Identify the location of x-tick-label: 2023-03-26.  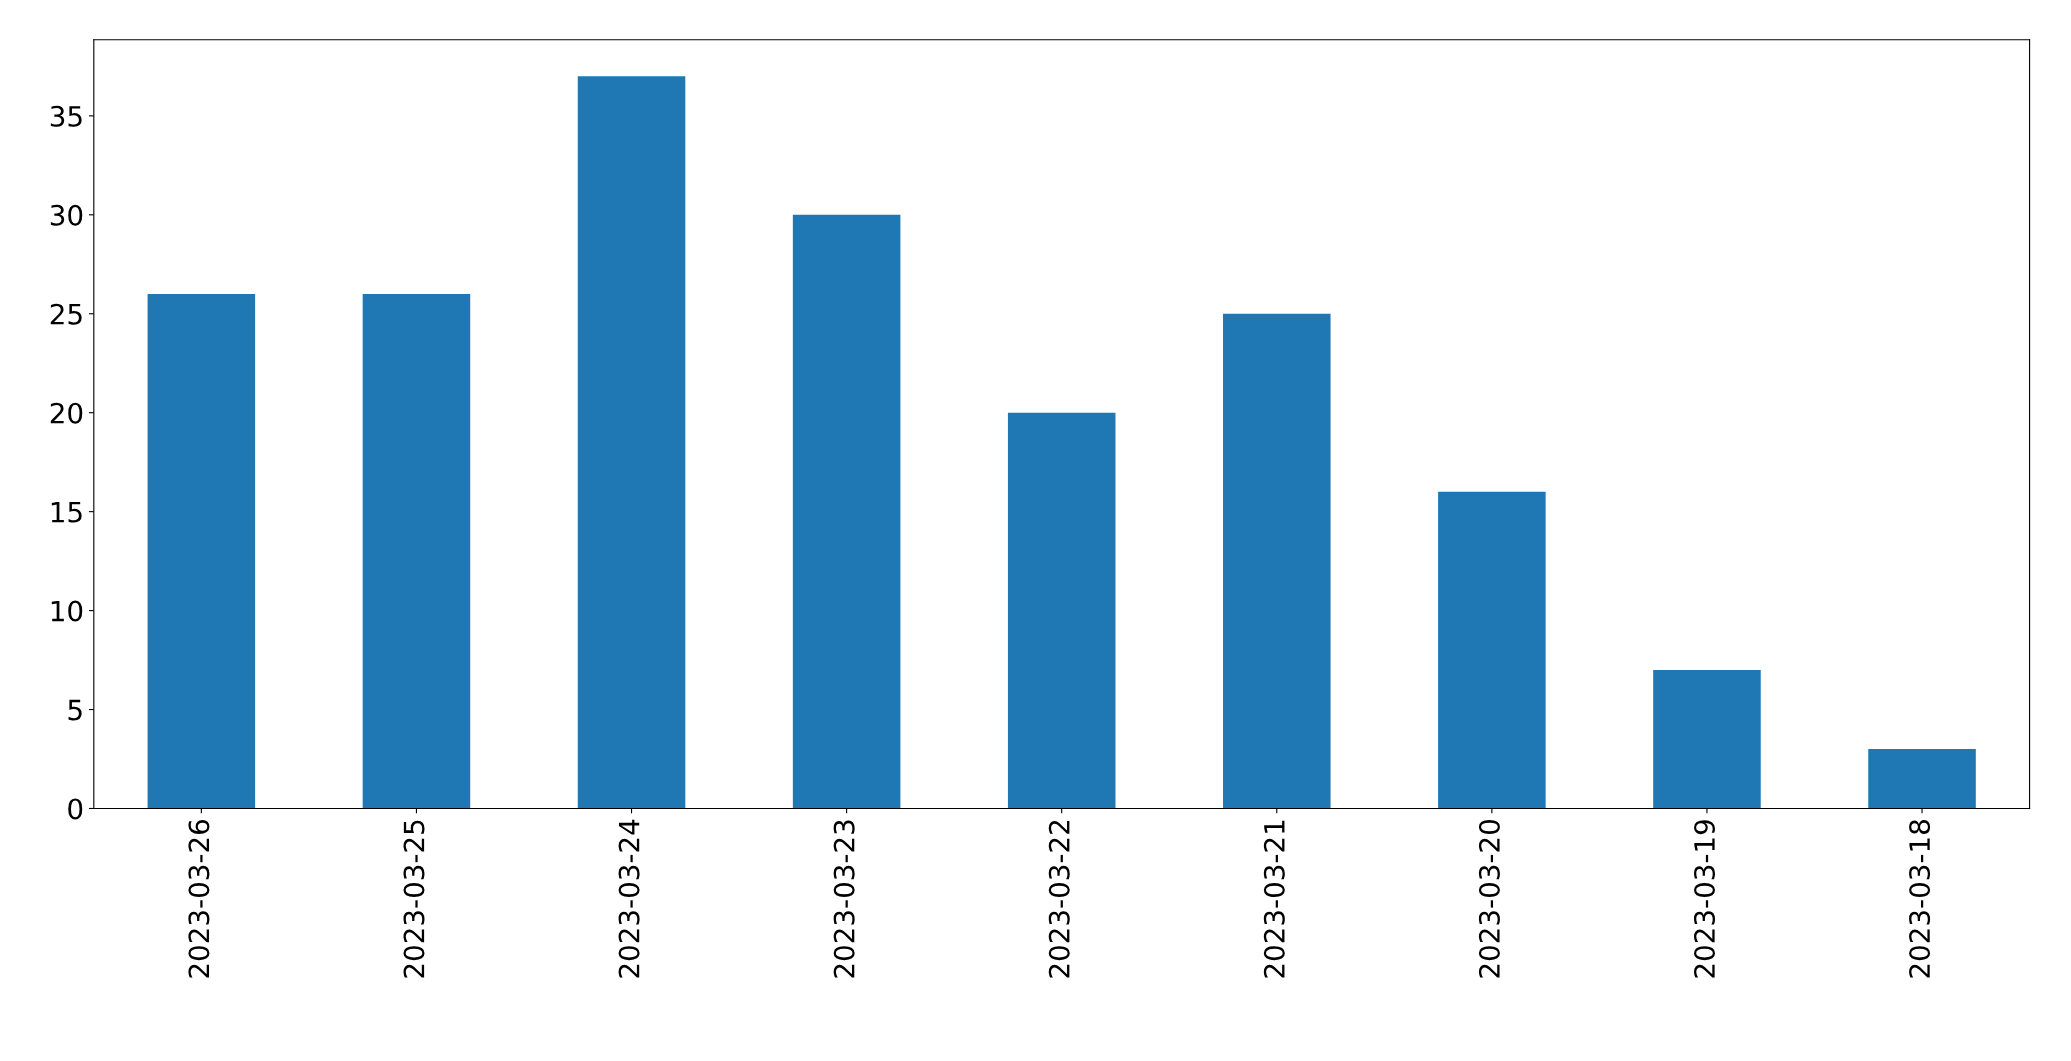
(199, 898).